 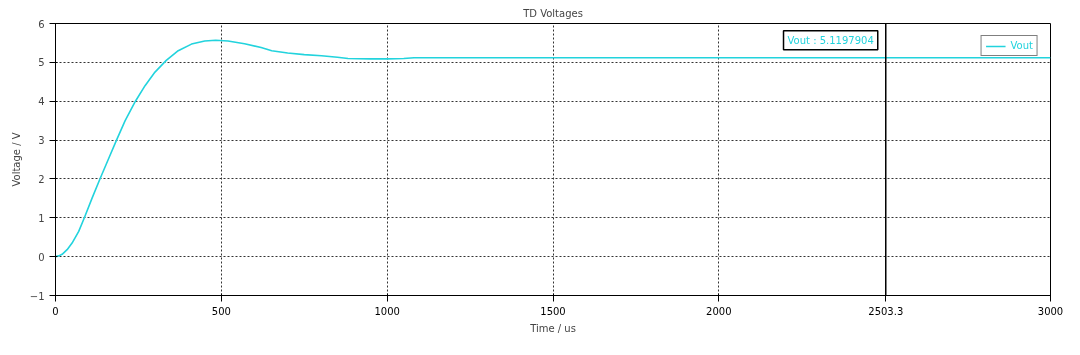 What do you see at coordinates (41, 63) in the screenshot?
I see `y-tick-label: 5` at bounding box center [41, 63].